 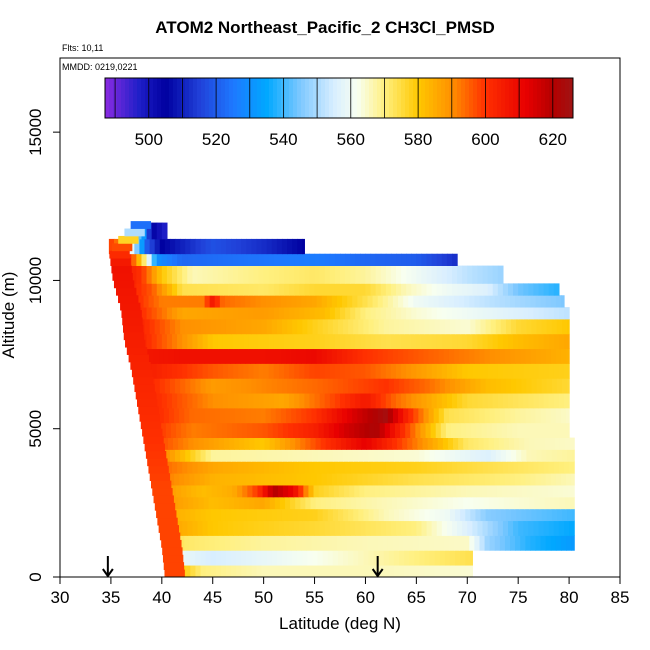 What do you see at coordinates (325, 27) in the screenshot?
I see `chart-title: ATOM2 Northeast_Pacific_2 CH3Cl_PMSD` at bounding box center [325, 27].